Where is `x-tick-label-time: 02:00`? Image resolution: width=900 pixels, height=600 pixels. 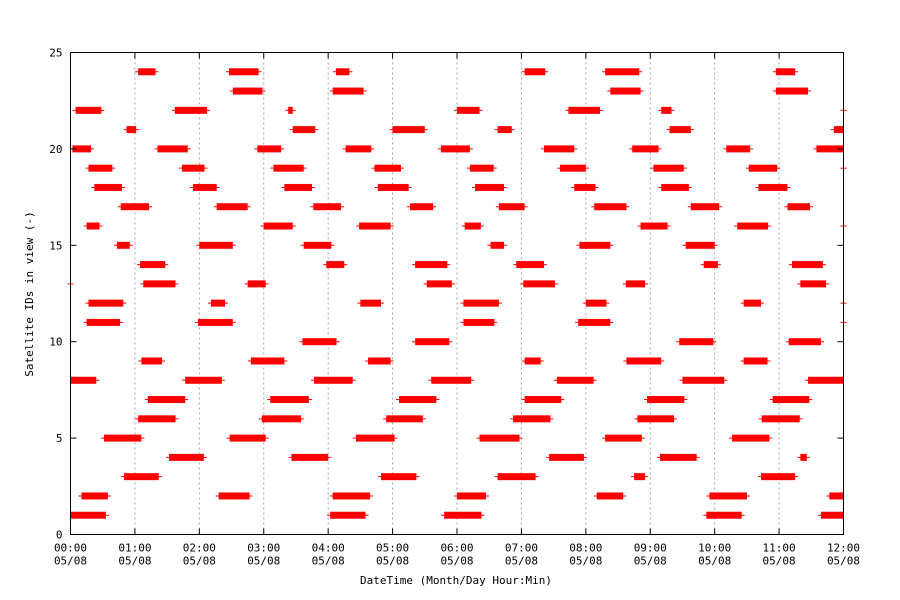 x-tick-label-time: 02:00 is located at coordinates (199, 548).